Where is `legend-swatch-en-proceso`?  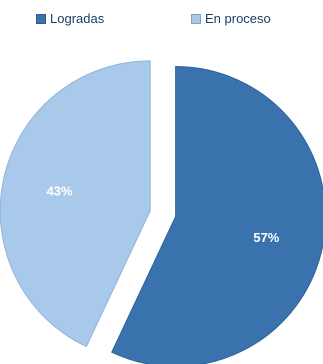
legend-swatch-en-proceso is located at coordinates (196, 18).